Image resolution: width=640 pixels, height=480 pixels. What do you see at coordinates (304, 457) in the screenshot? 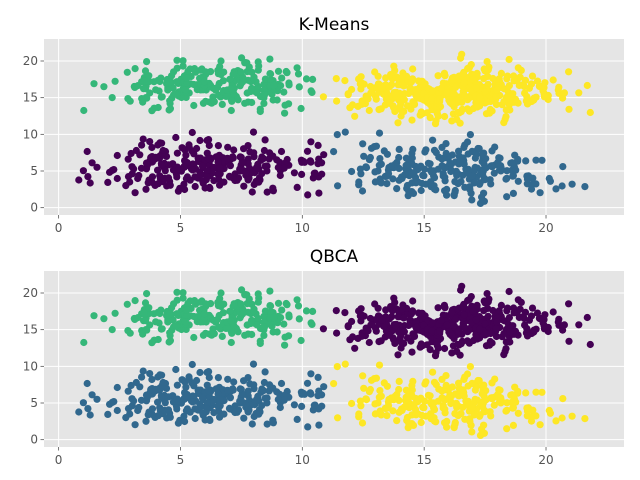
I see `qbca-x-ticks: 0 5 10 15 20` at bounding box center [304, 457].